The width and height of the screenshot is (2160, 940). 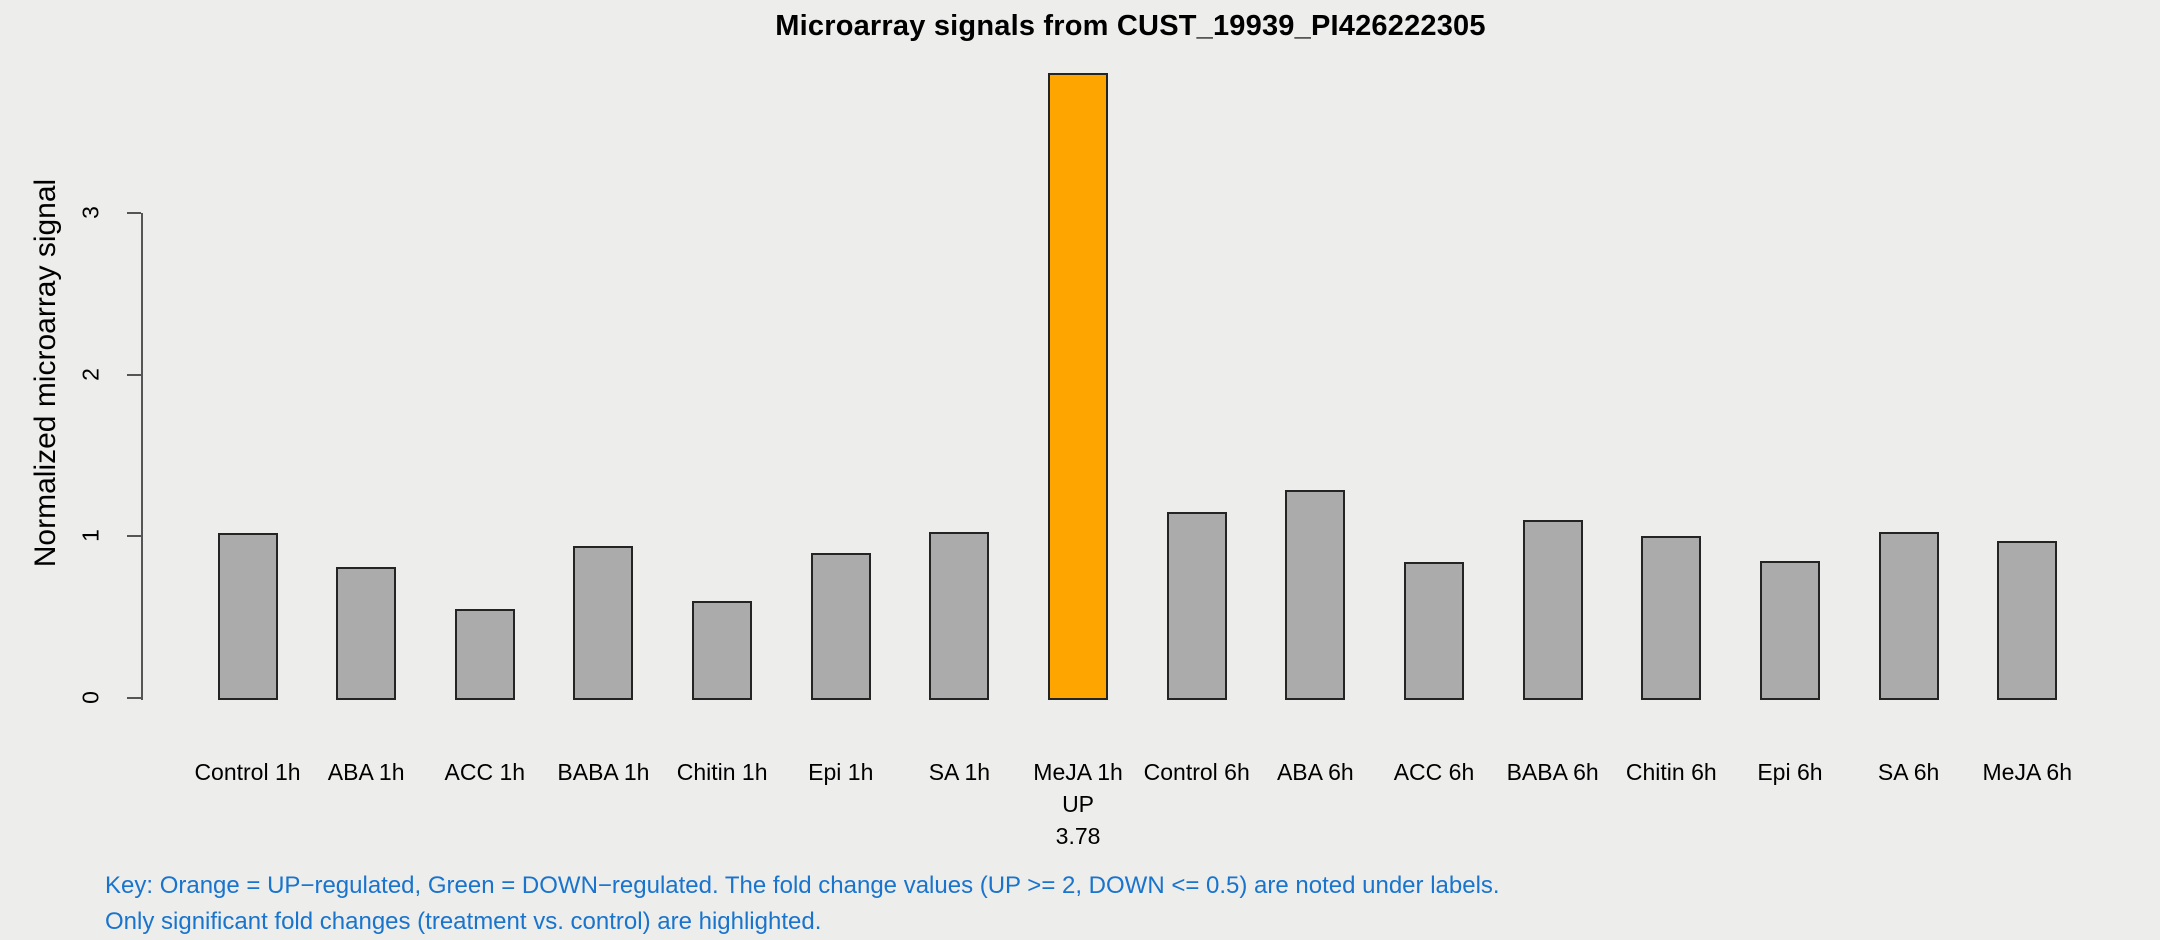 What do you see at coordinates (90, 374) in the screenshot?
I see `y-tick-label: 2` at bounding box center [90, 374].